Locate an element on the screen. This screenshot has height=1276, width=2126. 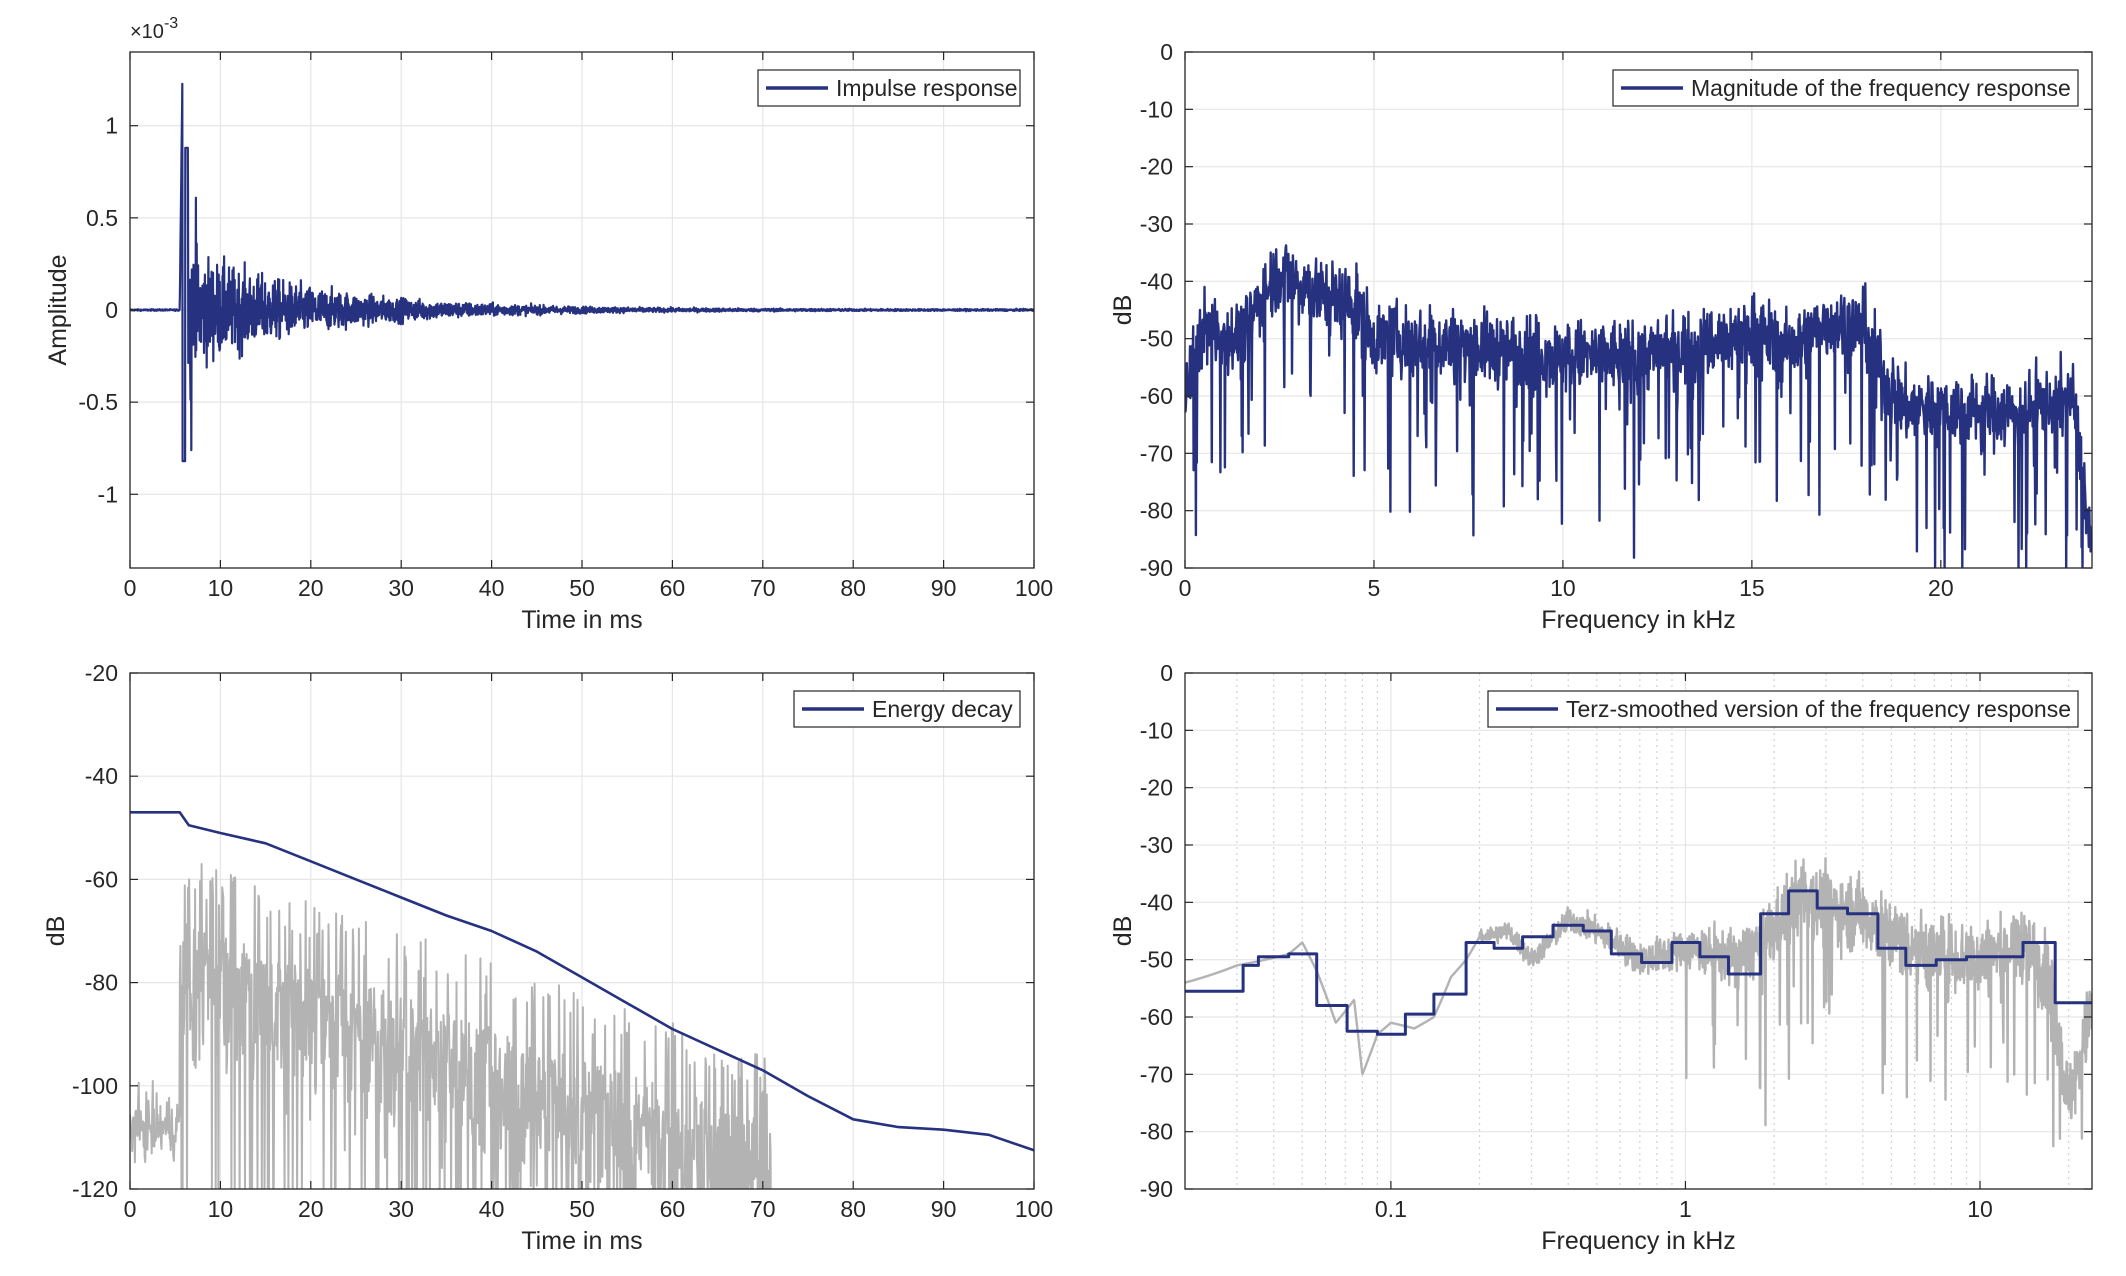
energy-raw-line is located at coordinates (451, 1026).